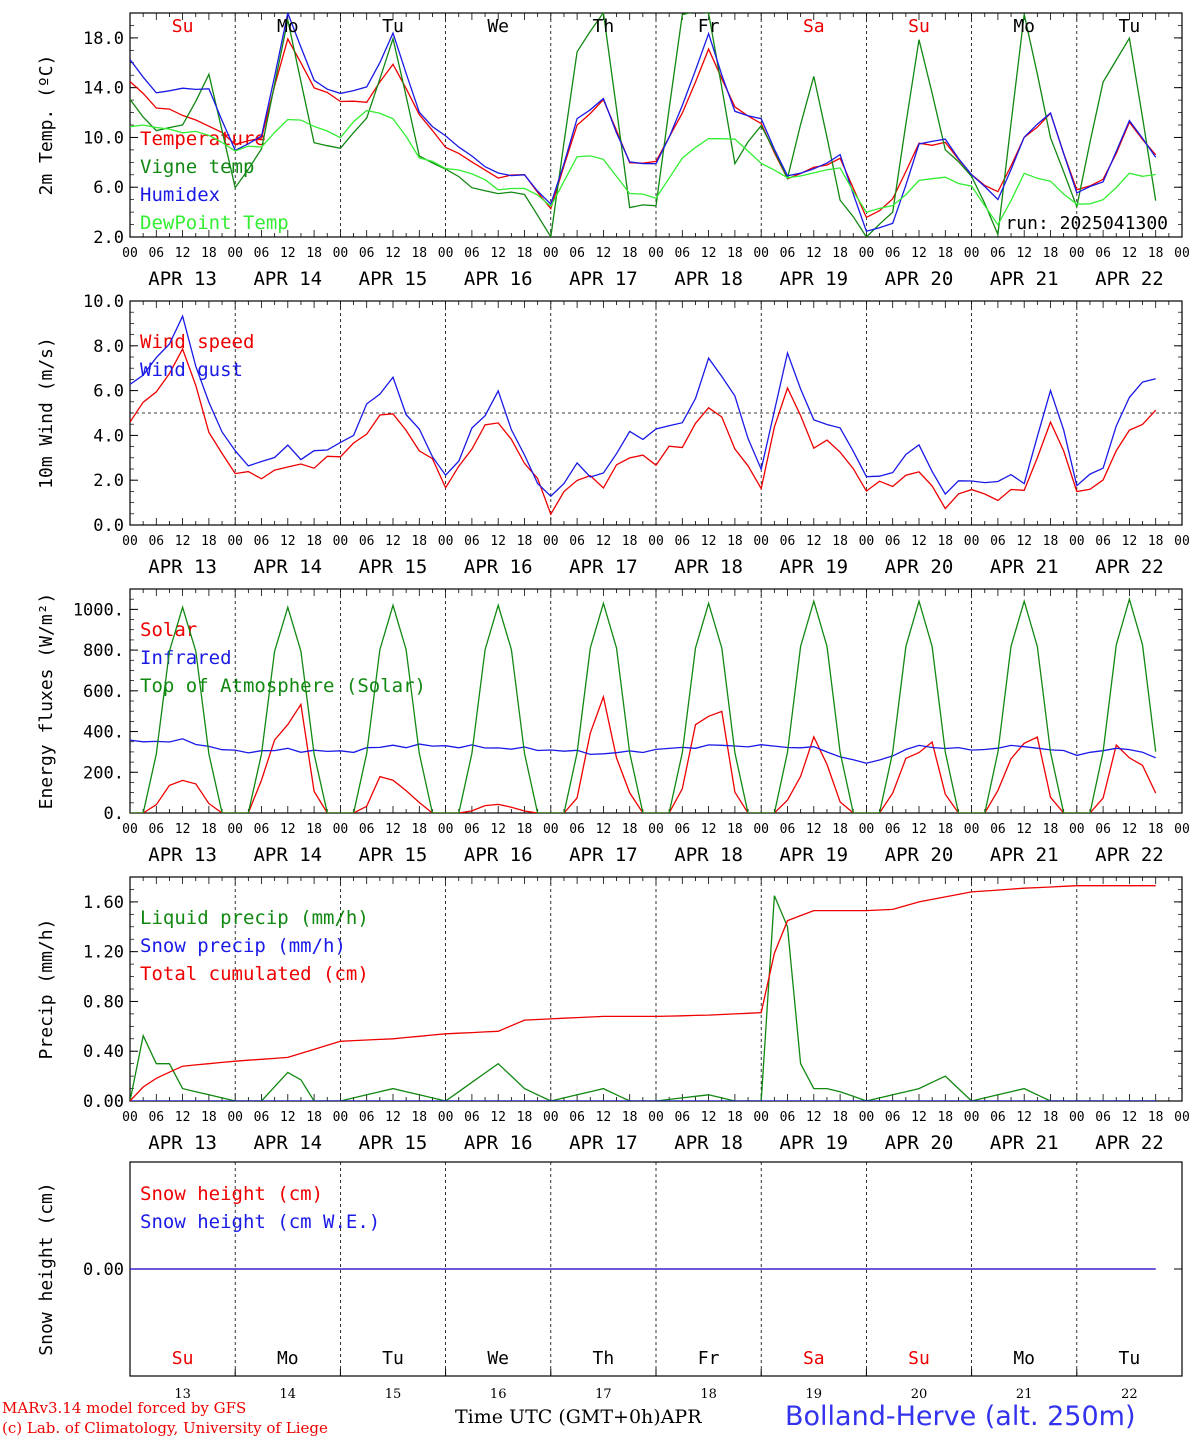  I want to click on series-line-liquid-precip-mm-h-, so click(643, 998).